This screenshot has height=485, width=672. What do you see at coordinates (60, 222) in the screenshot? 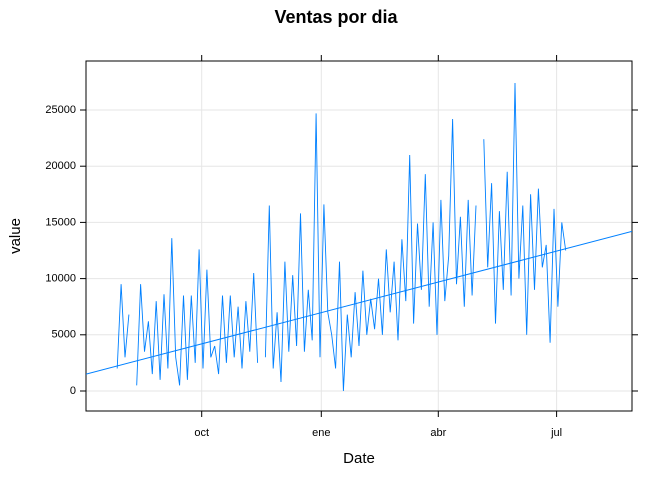
I see `y-tick-label: 15000` at bounding box center [60, 222].